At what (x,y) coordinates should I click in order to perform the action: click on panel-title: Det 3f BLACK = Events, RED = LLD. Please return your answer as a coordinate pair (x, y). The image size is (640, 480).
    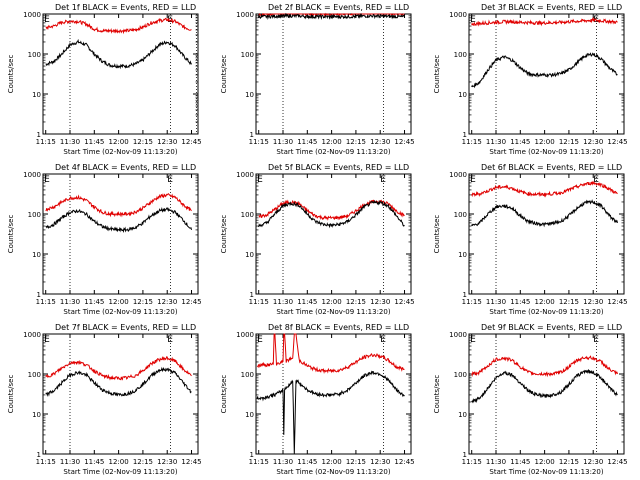
    Looking at the image, I should click on (551, 7).